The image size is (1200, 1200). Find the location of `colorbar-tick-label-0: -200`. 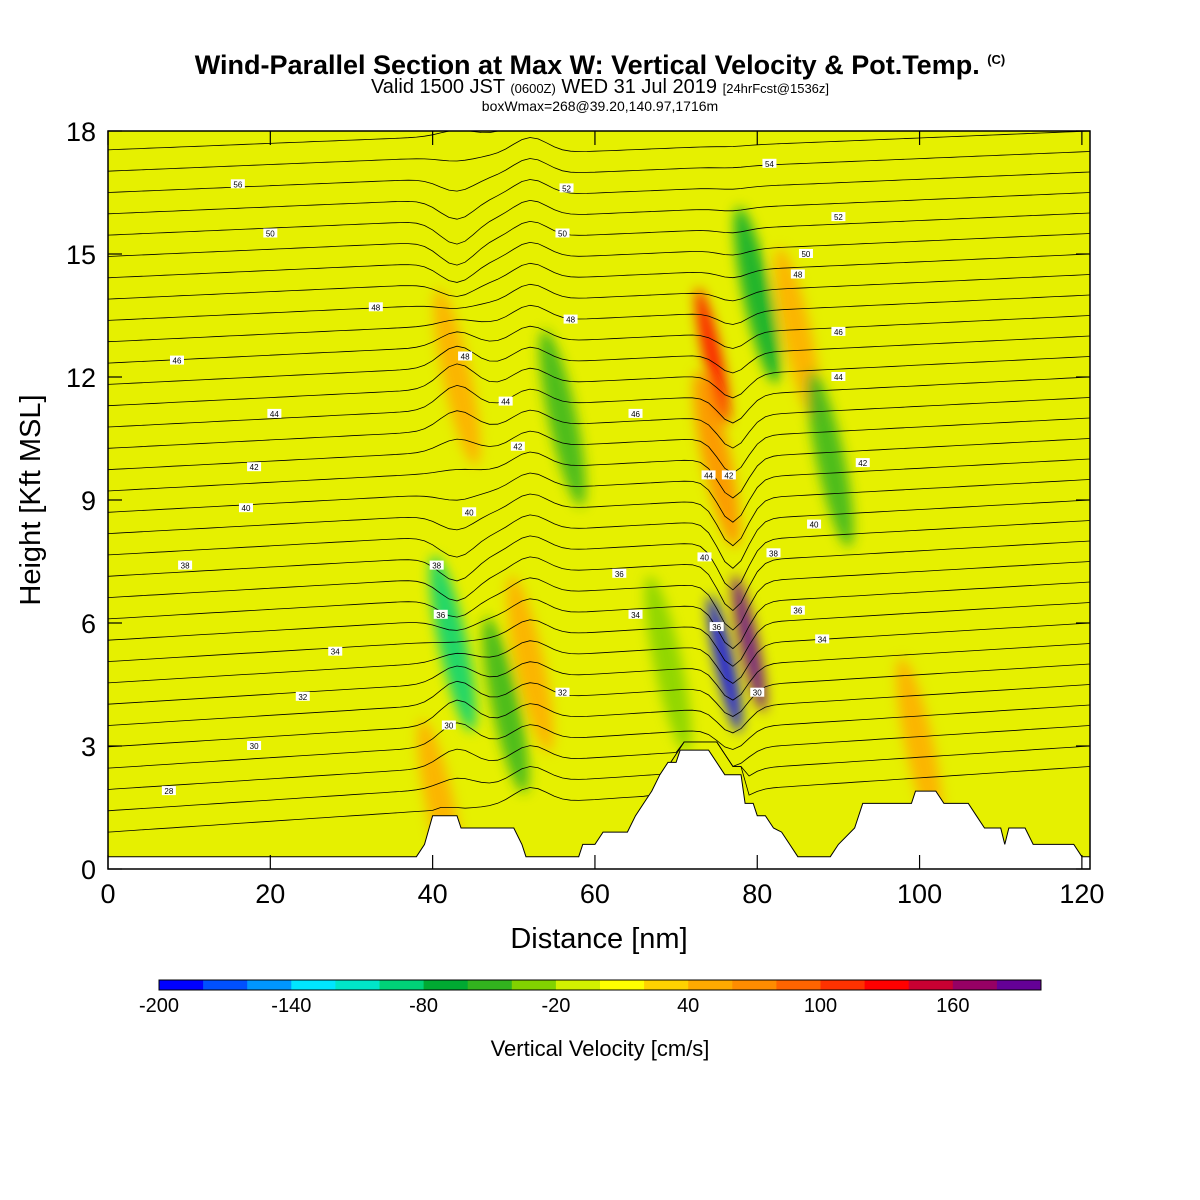

colorbar-tick-label-0: -200 is located at coordinates (159, 1006).